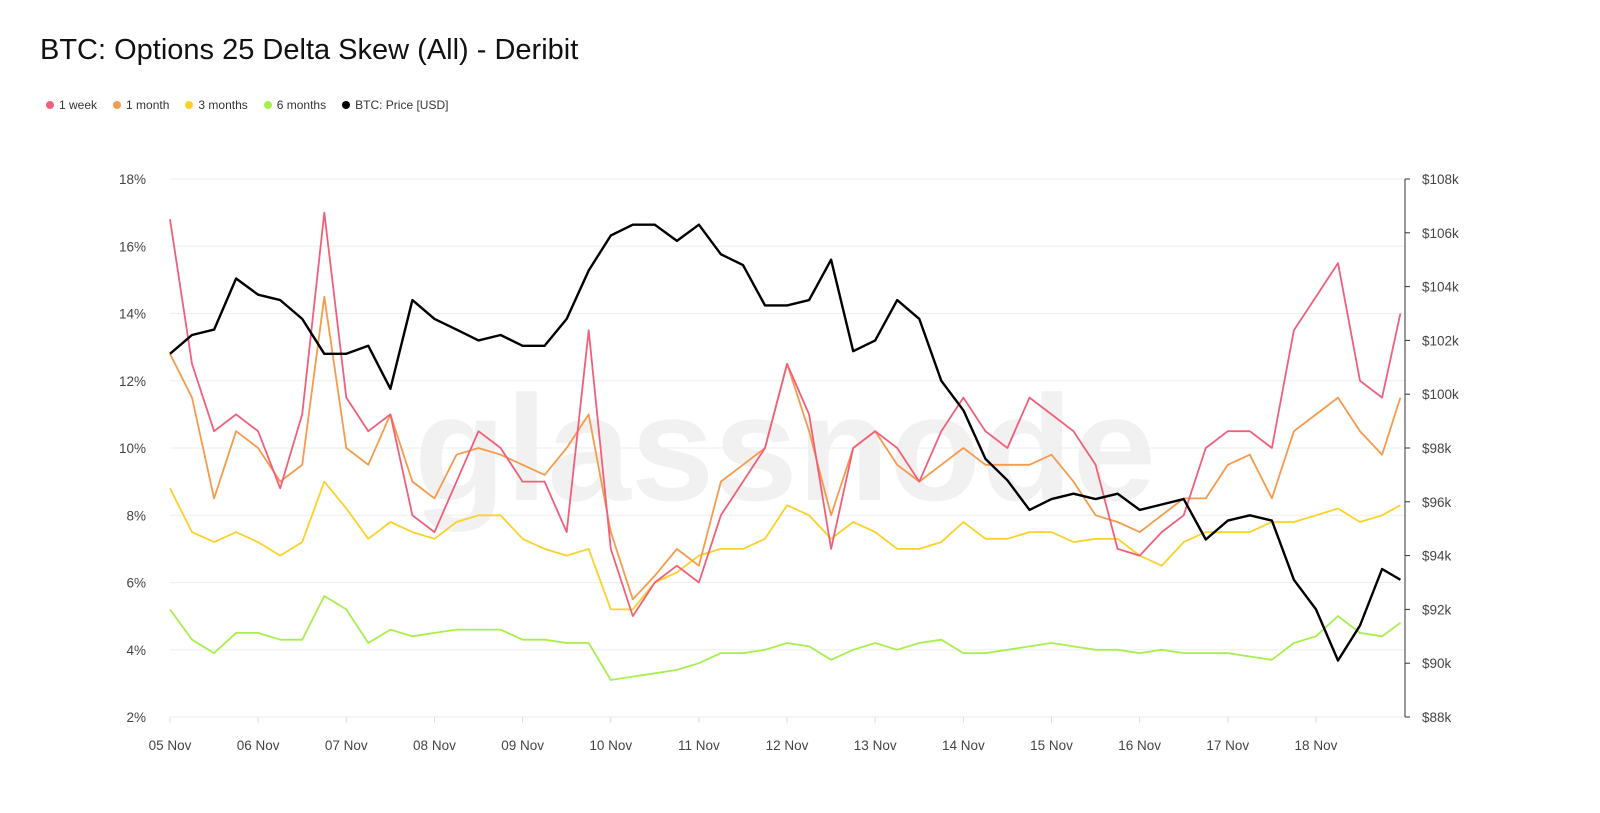 The width and height of the screenshot is (1600, 813). I want to click on y-left-tick-label: 4%, so click(136, 650).